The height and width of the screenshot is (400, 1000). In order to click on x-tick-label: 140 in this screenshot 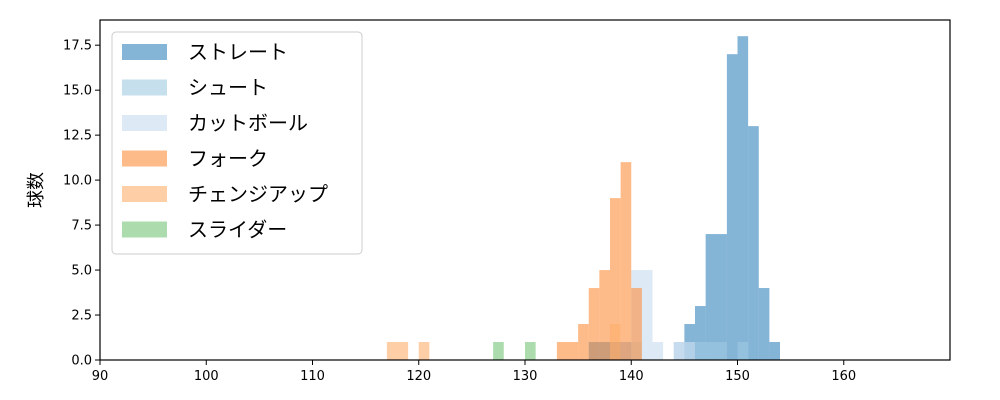, I will do `click(631, 376)`.